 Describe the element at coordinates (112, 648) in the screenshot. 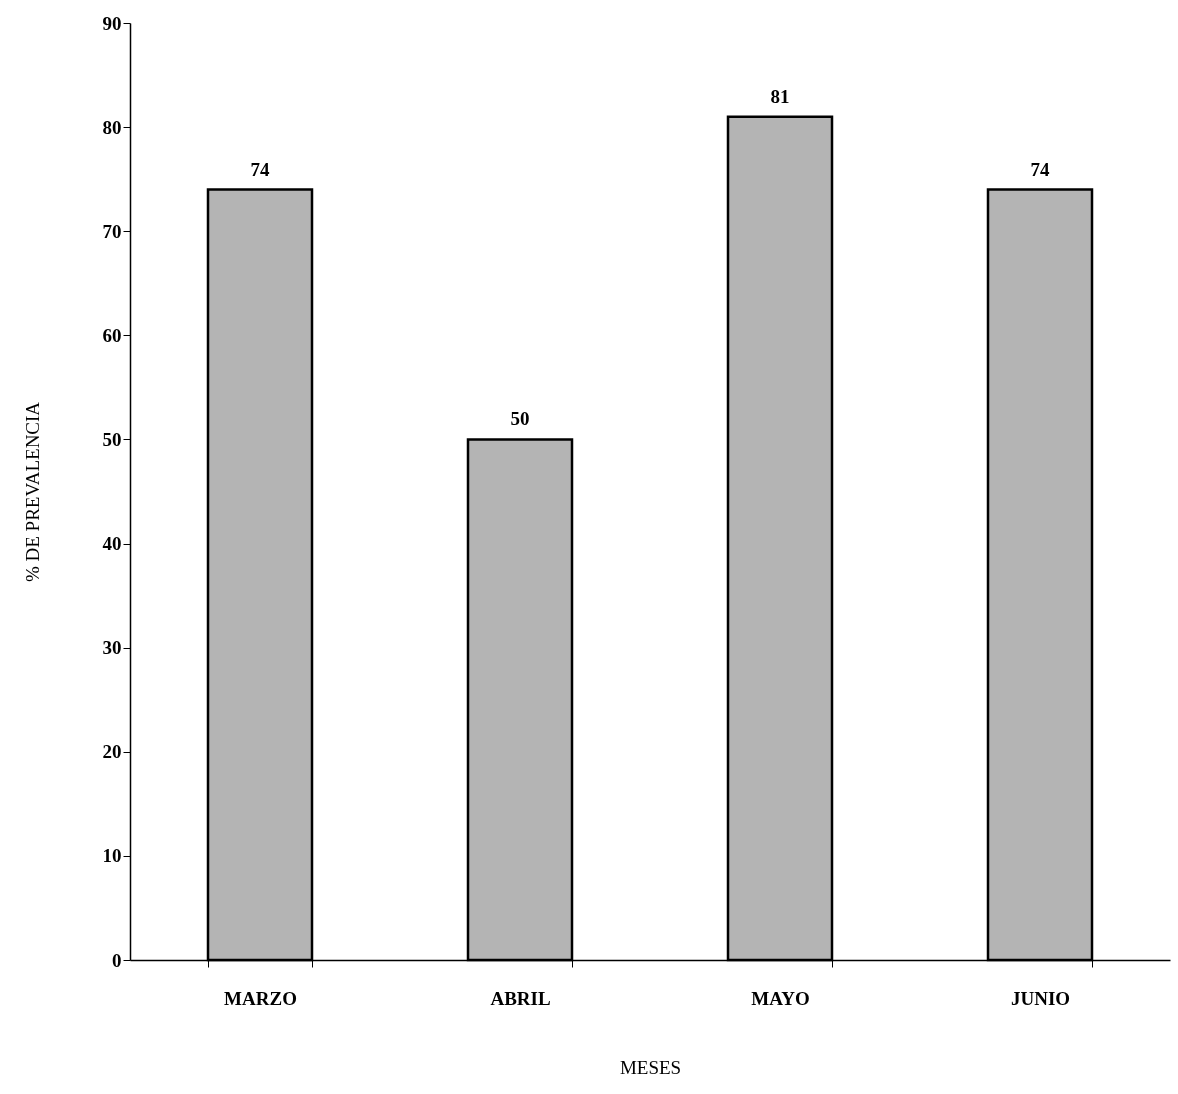

I see `y-tick-label: 30` at that location.